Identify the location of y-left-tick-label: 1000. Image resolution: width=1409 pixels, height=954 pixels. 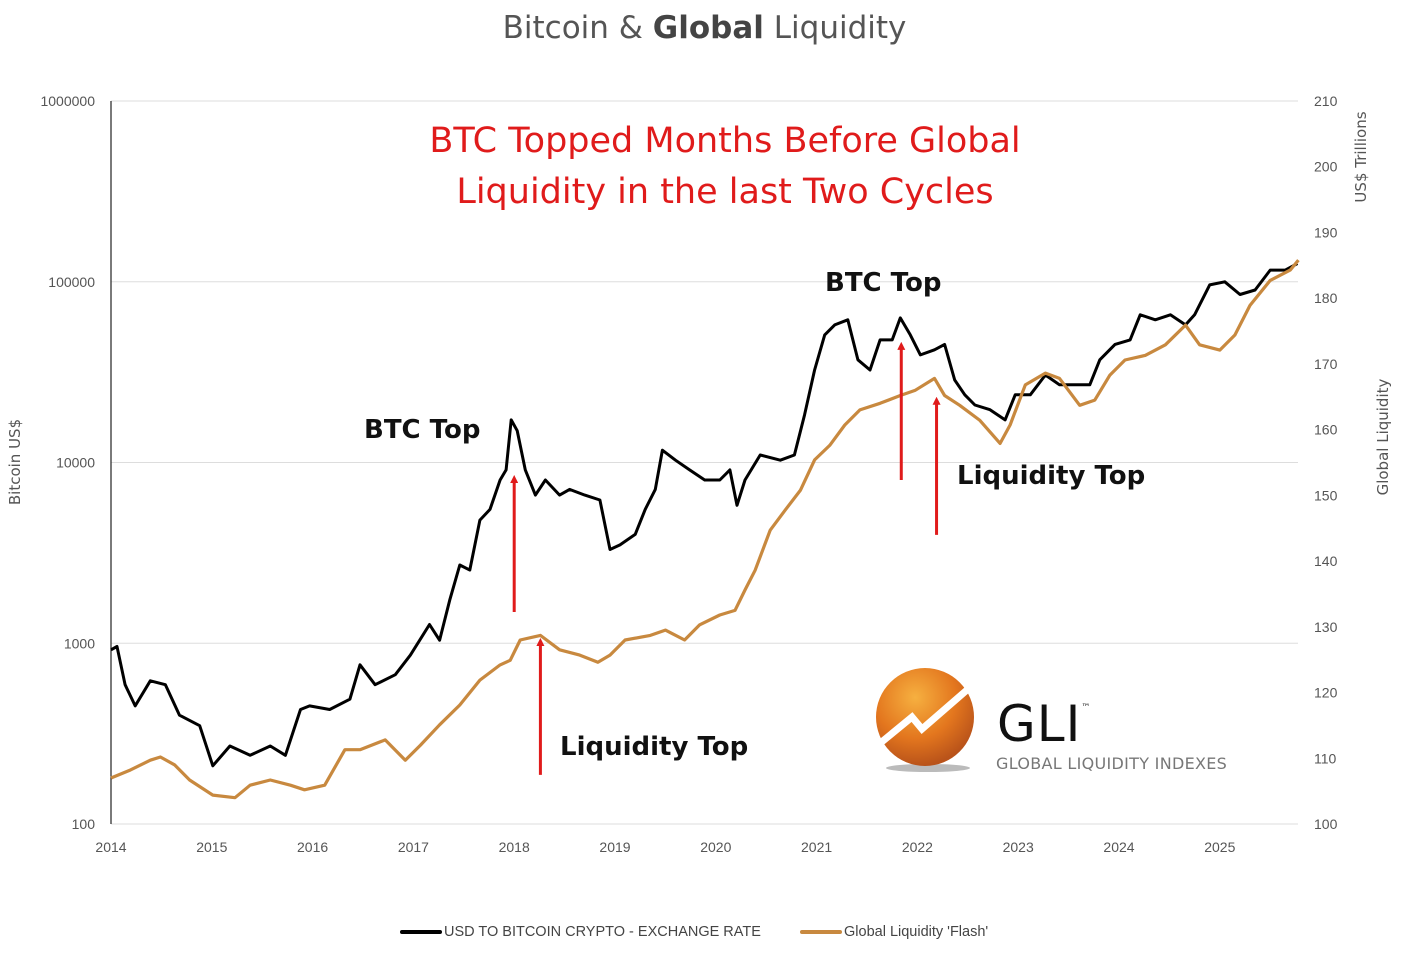
(79, 643).